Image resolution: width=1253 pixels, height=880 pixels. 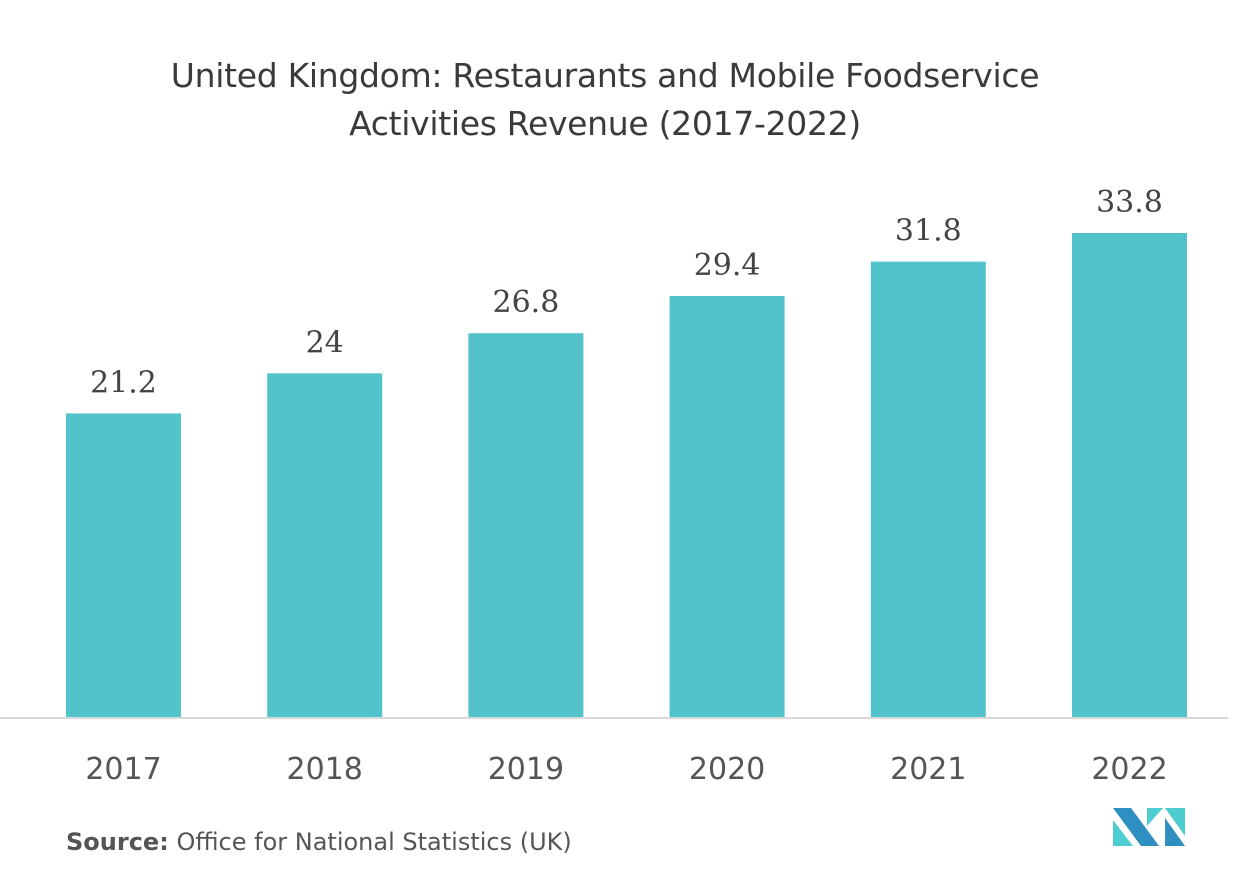 What do you see at coordinates (526, 769) in the screenshot?
I see `x-tick-label-2019: 2019` at bounding box center [526, 769].